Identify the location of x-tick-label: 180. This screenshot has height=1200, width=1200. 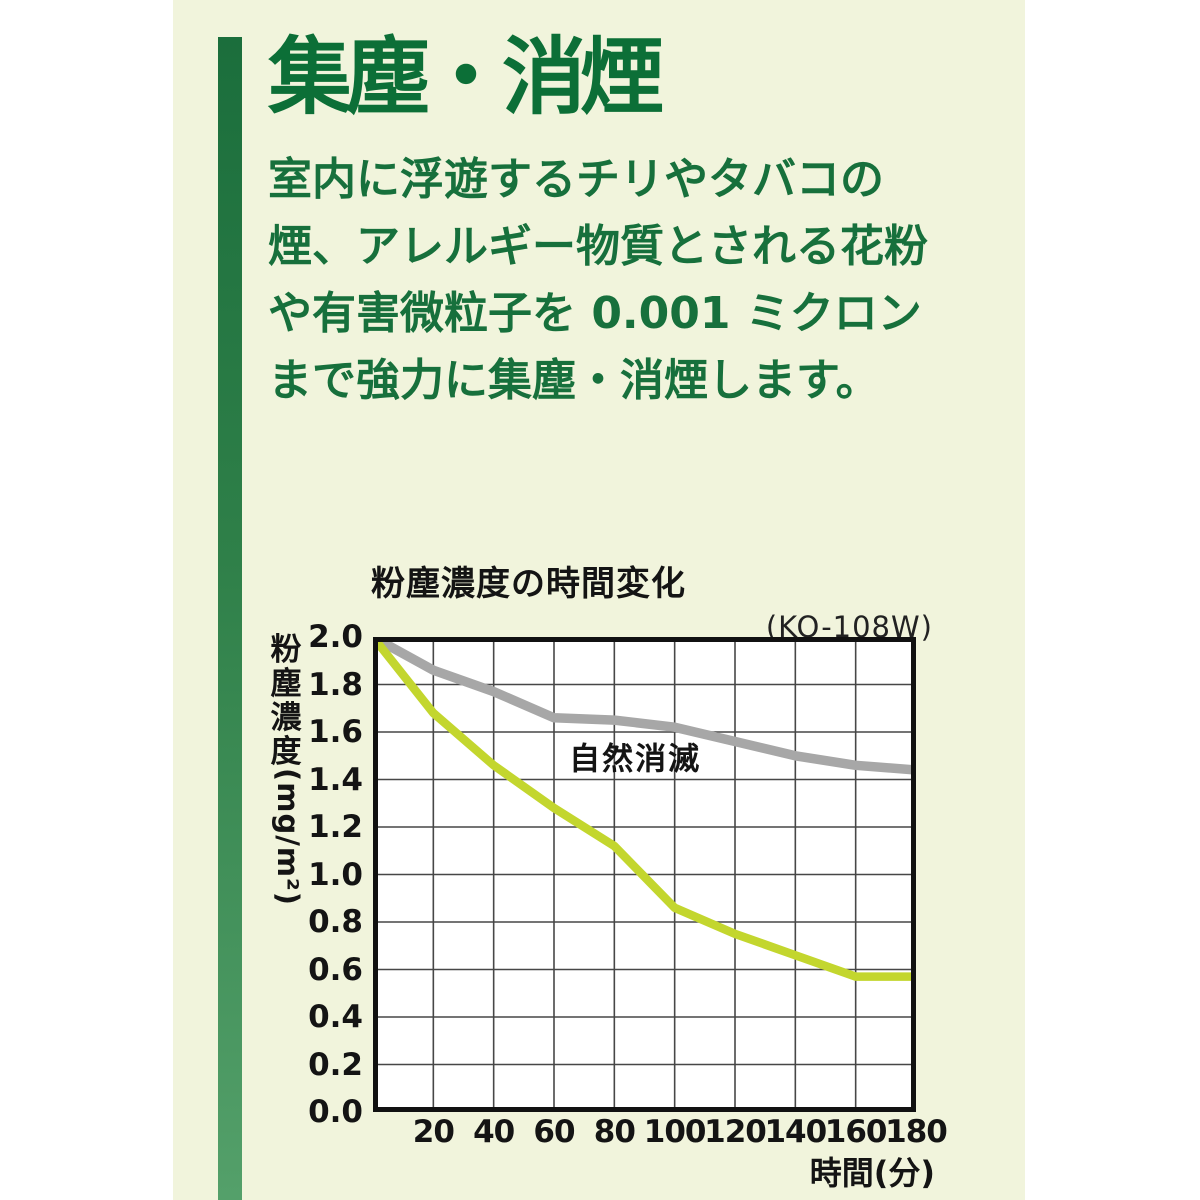
(916, 1132).